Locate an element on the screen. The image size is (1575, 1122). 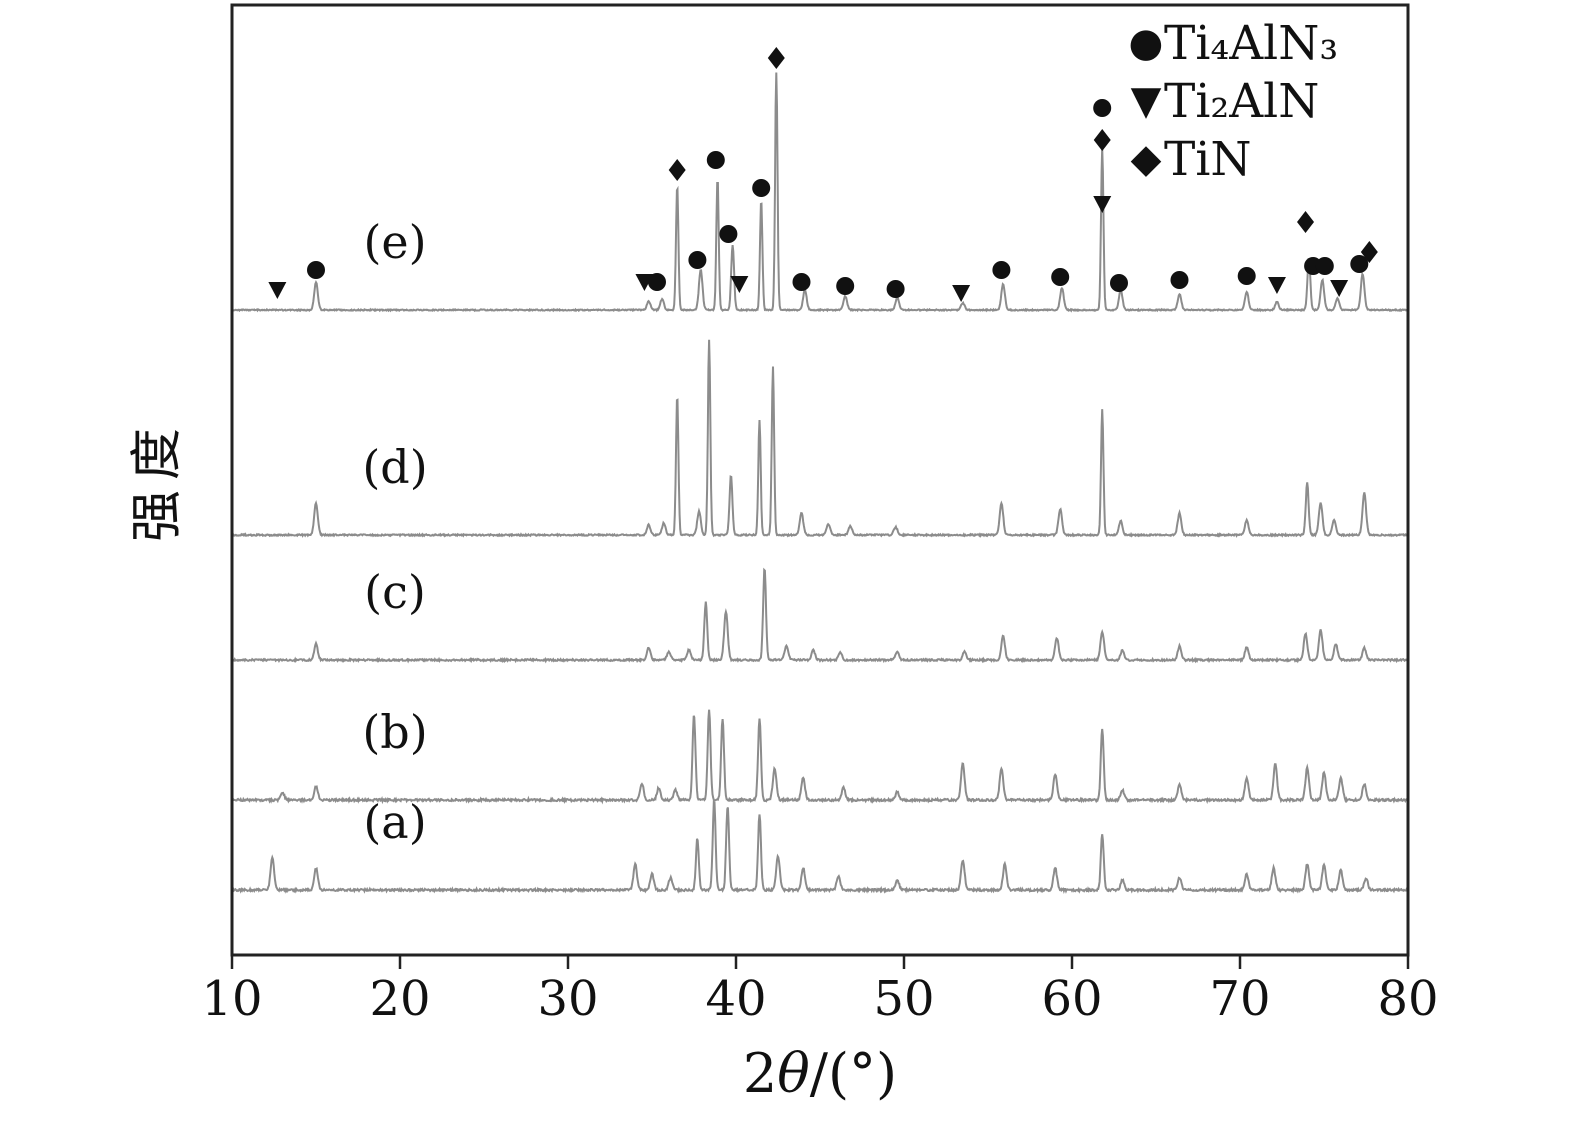
diamond-marker-icon: ◆ is located at coordinates (1146, 159).